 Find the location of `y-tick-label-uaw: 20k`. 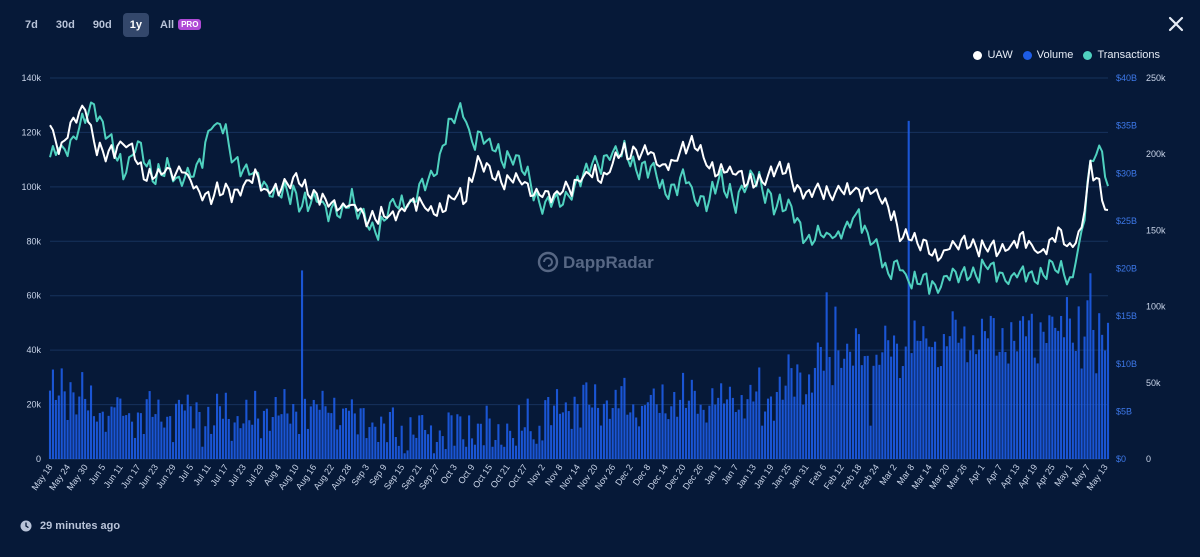

y-tick-label-uaw: 20k is located at coordinates (33, 405).